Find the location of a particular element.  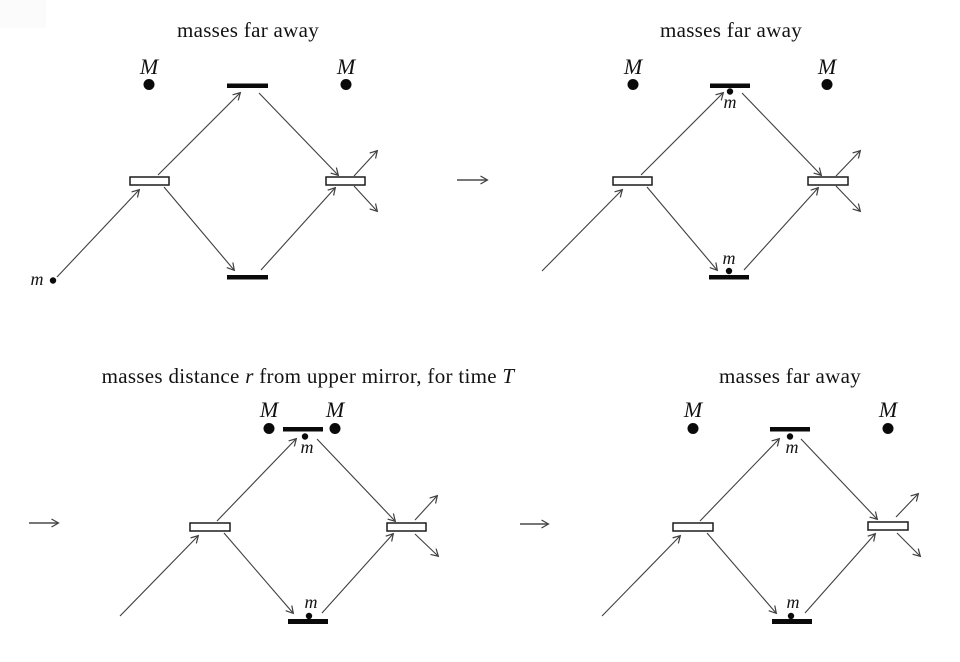

panel-top-left: masses far away M M m is located at coordinates (205, 153).